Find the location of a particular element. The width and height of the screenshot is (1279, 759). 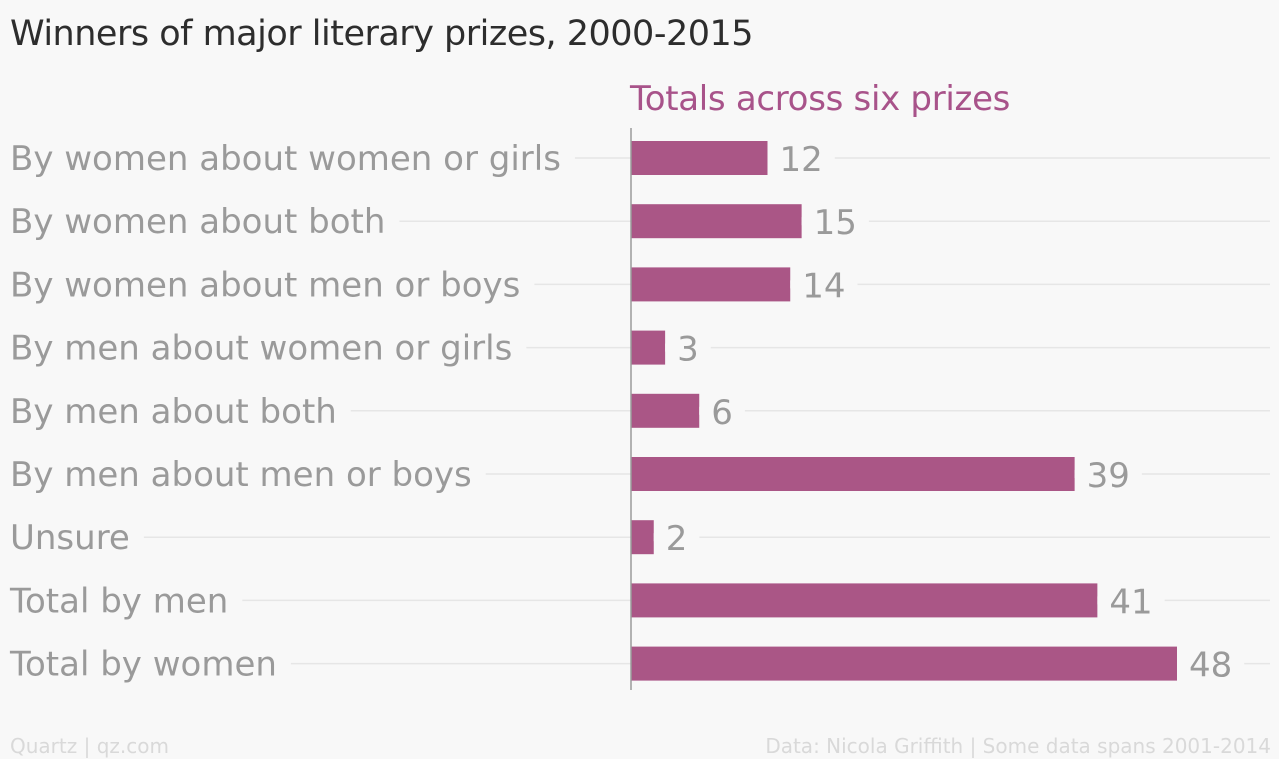

value-label: 14 is located at coordinates (823, 286).